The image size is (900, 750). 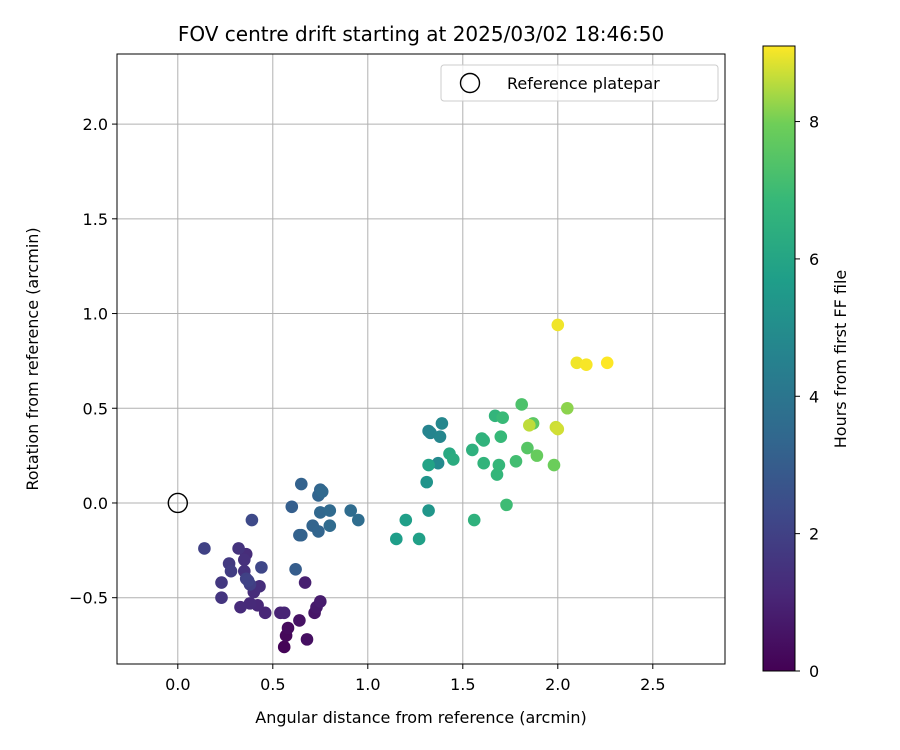 I want to click on colorbar-label: Hours from first FF file, so click(x=840, y=359).